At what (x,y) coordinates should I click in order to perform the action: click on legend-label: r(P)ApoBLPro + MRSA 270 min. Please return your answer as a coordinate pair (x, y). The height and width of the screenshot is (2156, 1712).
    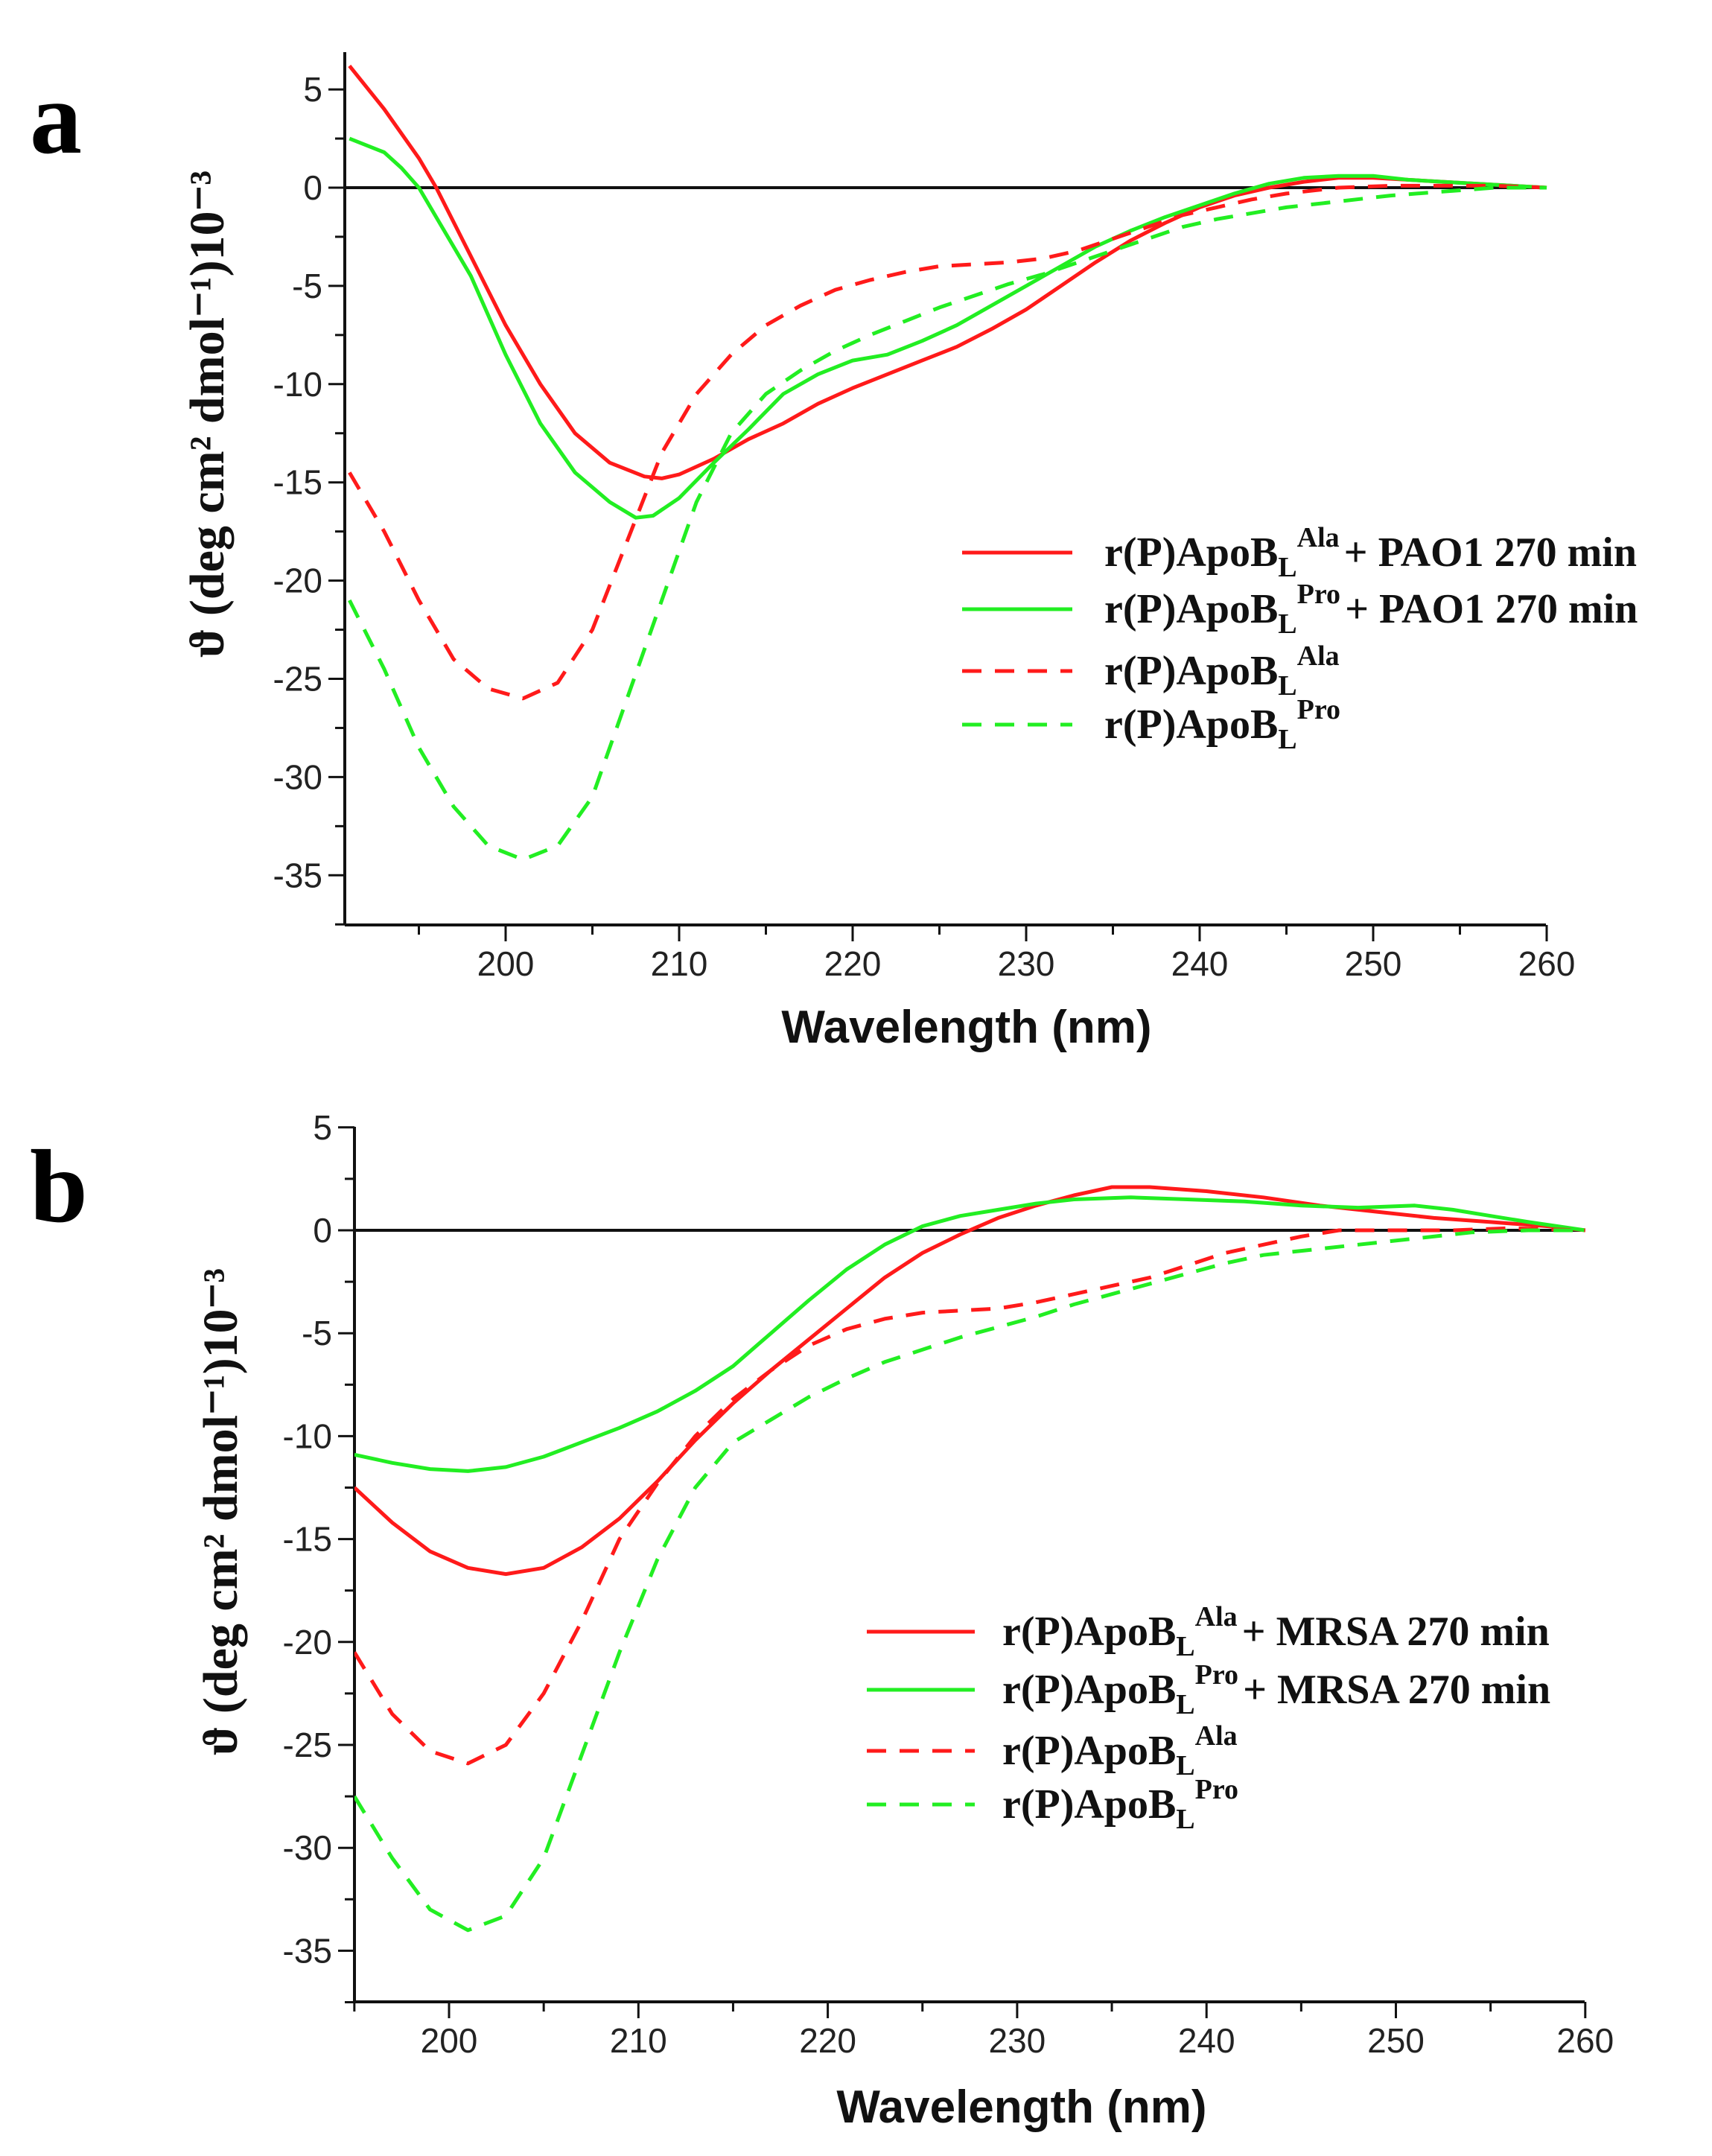
    Looking at the image, I should click on (1276, 1689).